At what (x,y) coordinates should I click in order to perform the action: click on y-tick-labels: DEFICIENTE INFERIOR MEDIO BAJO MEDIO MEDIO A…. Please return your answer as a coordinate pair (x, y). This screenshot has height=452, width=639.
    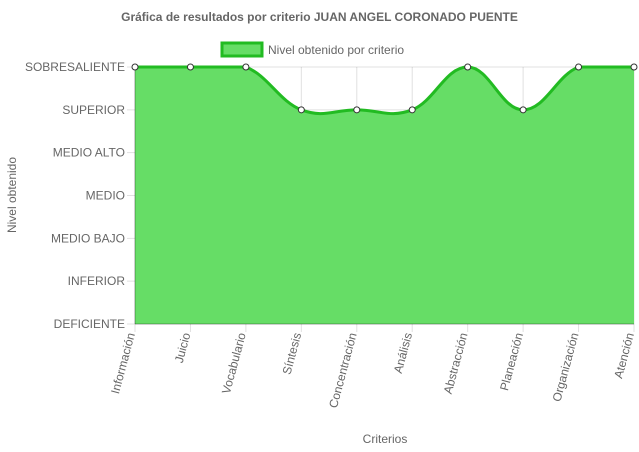
    Looking at the image, I should click on (75, 195).